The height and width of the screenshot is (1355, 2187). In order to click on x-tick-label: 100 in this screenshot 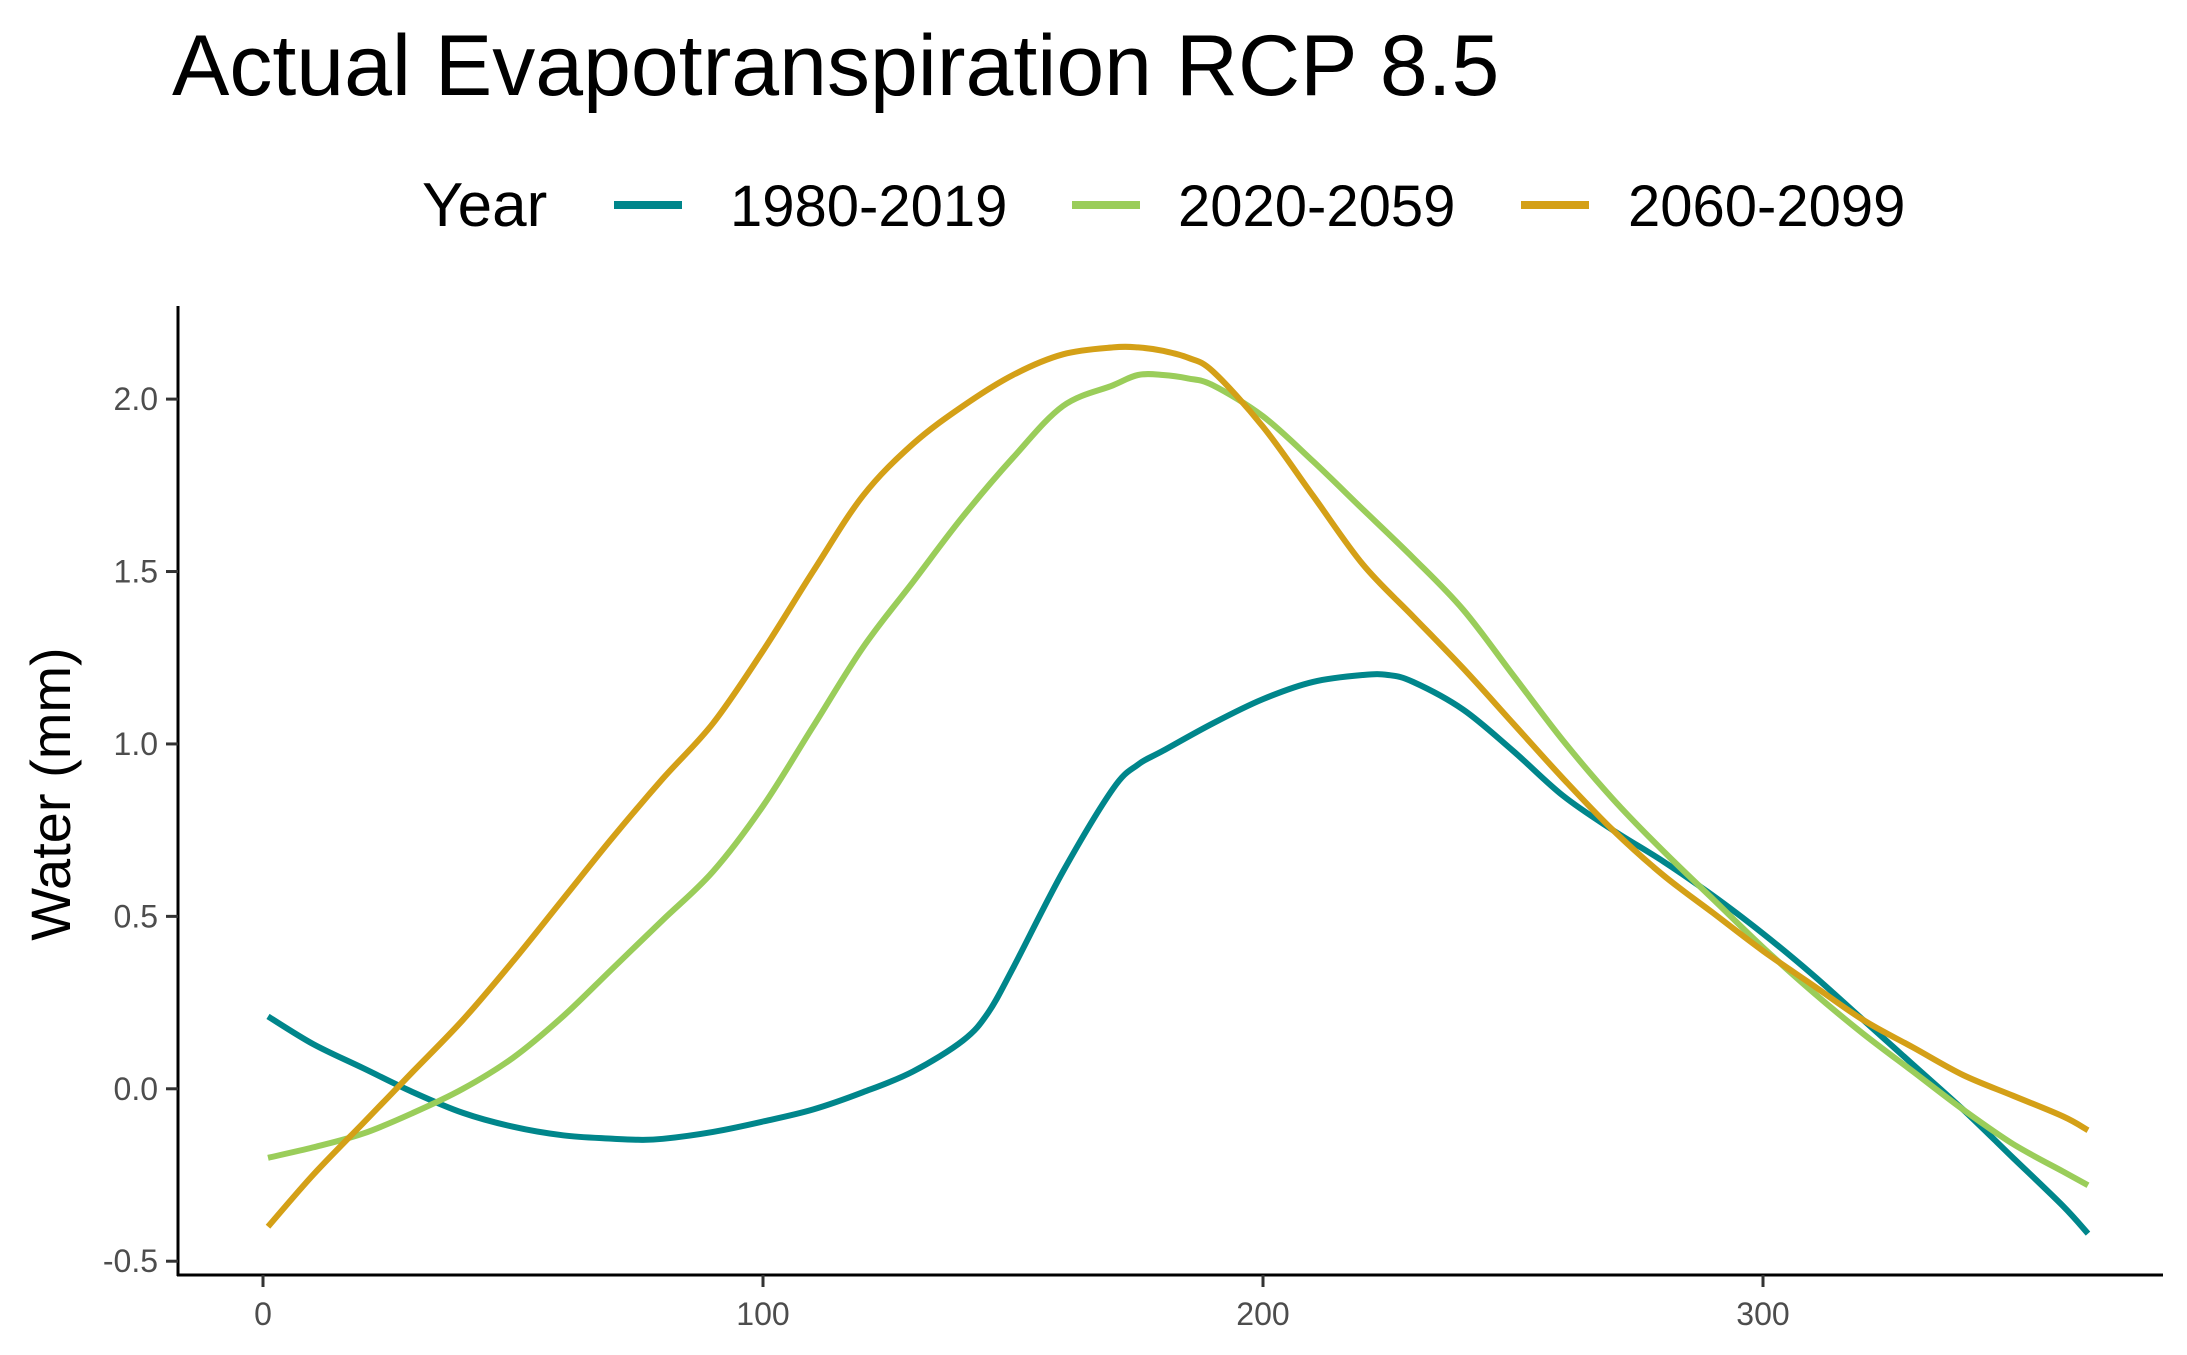, I will do `click(762, 1314)`.